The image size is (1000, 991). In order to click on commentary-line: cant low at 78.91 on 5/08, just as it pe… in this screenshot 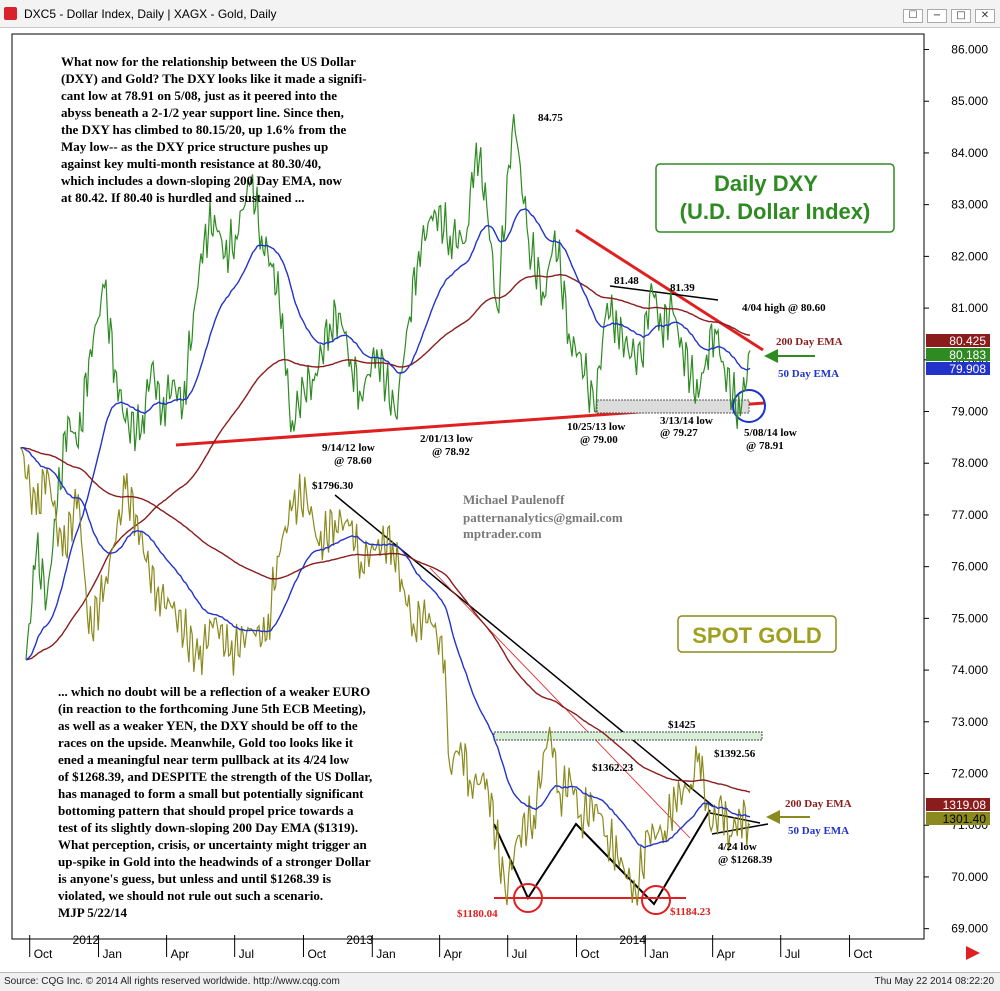, I will do `click(199, 95)`.